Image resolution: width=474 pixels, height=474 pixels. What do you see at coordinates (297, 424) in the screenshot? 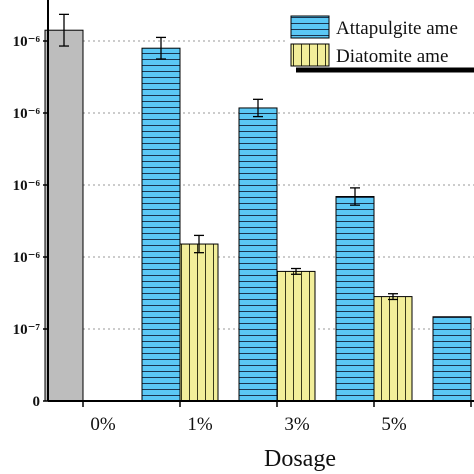
I see `x-tick-label: 3%` at bounding box center [297, 424].